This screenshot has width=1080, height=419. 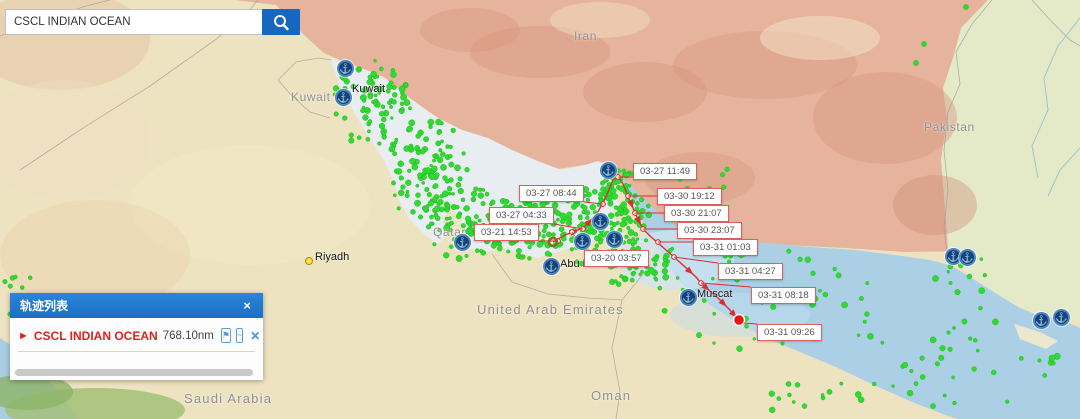 What do you see at coordinates (239, 335) in the screenshot?
I see `track-playback-icon: ~` at bounding box center [239, 335].